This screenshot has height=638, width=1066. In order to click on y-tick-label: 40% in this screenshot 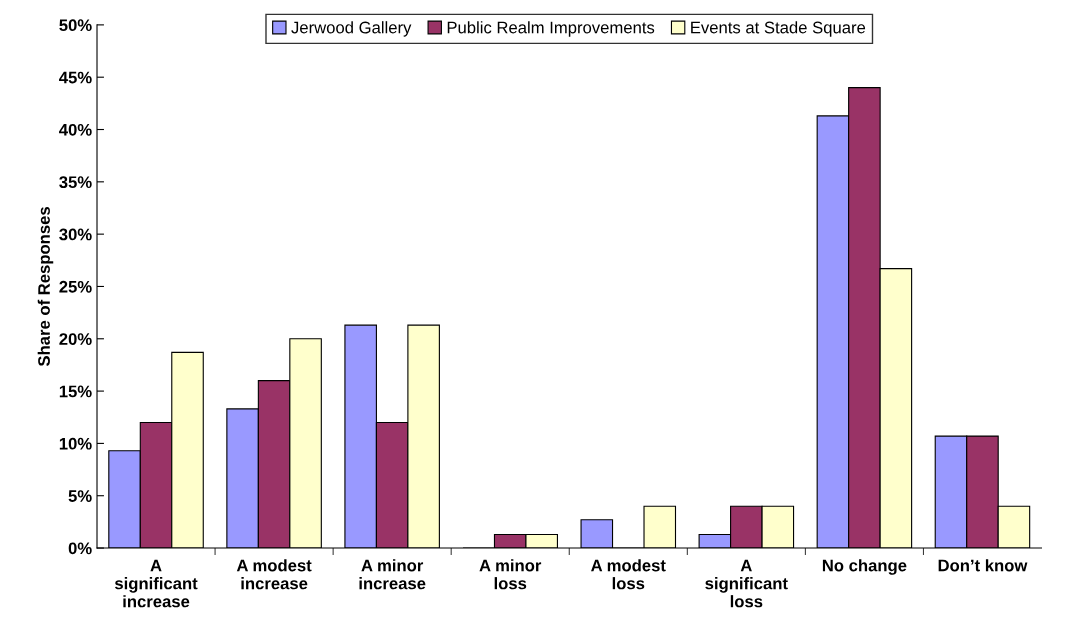, I will do `click(75, 129)`.